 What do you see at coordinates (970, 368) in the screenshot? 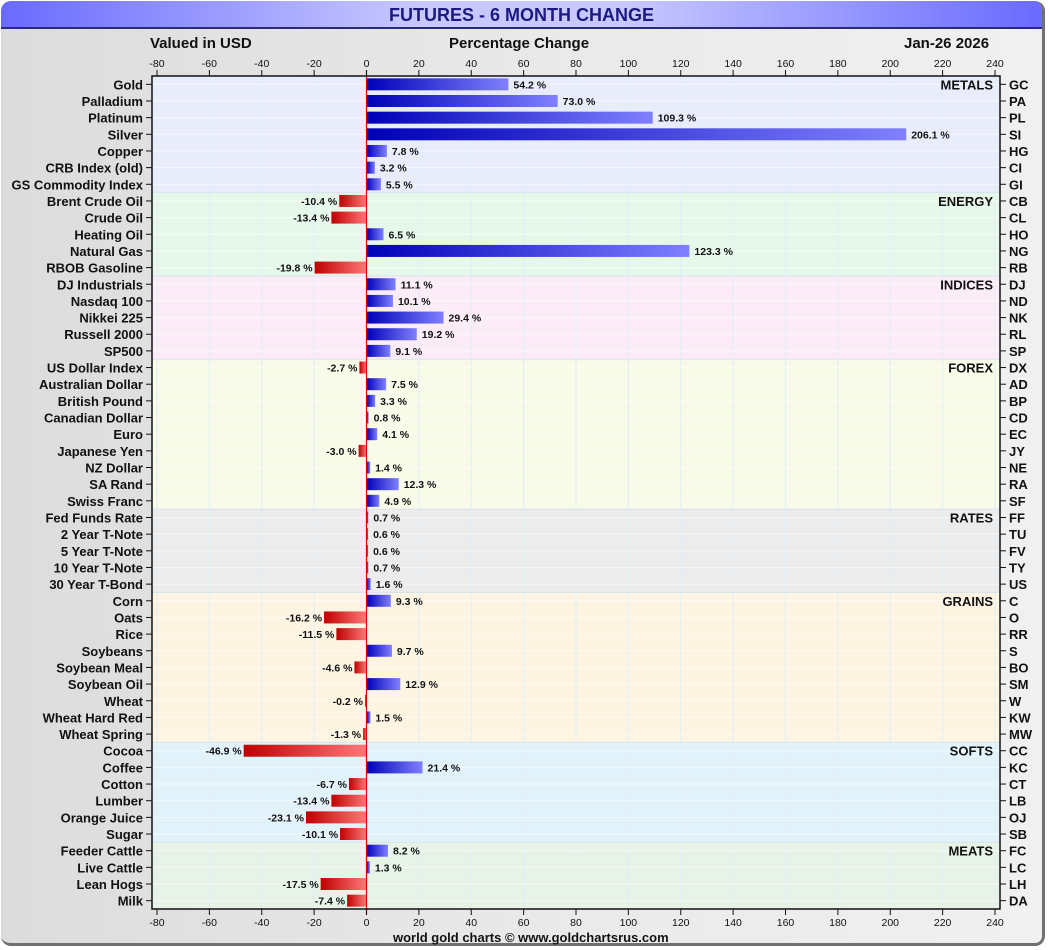
I see `group-label: FOREX` at bounding box center [970, 368].